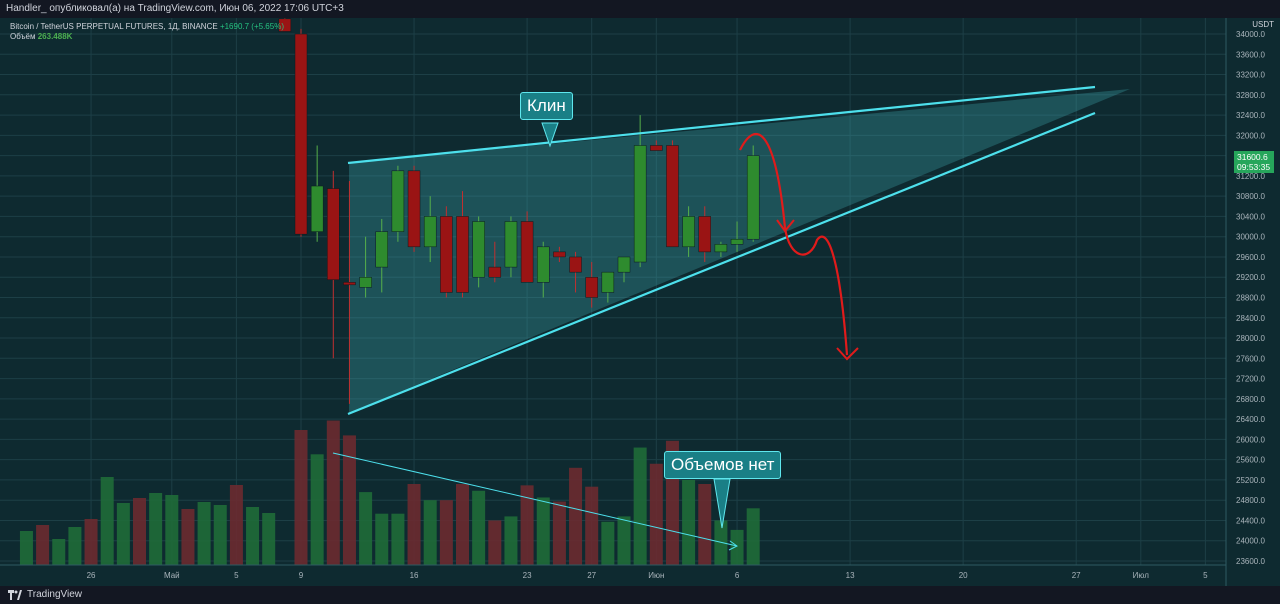 The height and width of the screenshot is (604, 1280). I want to click on legend-volume-label: Объём, so click(23, 36).